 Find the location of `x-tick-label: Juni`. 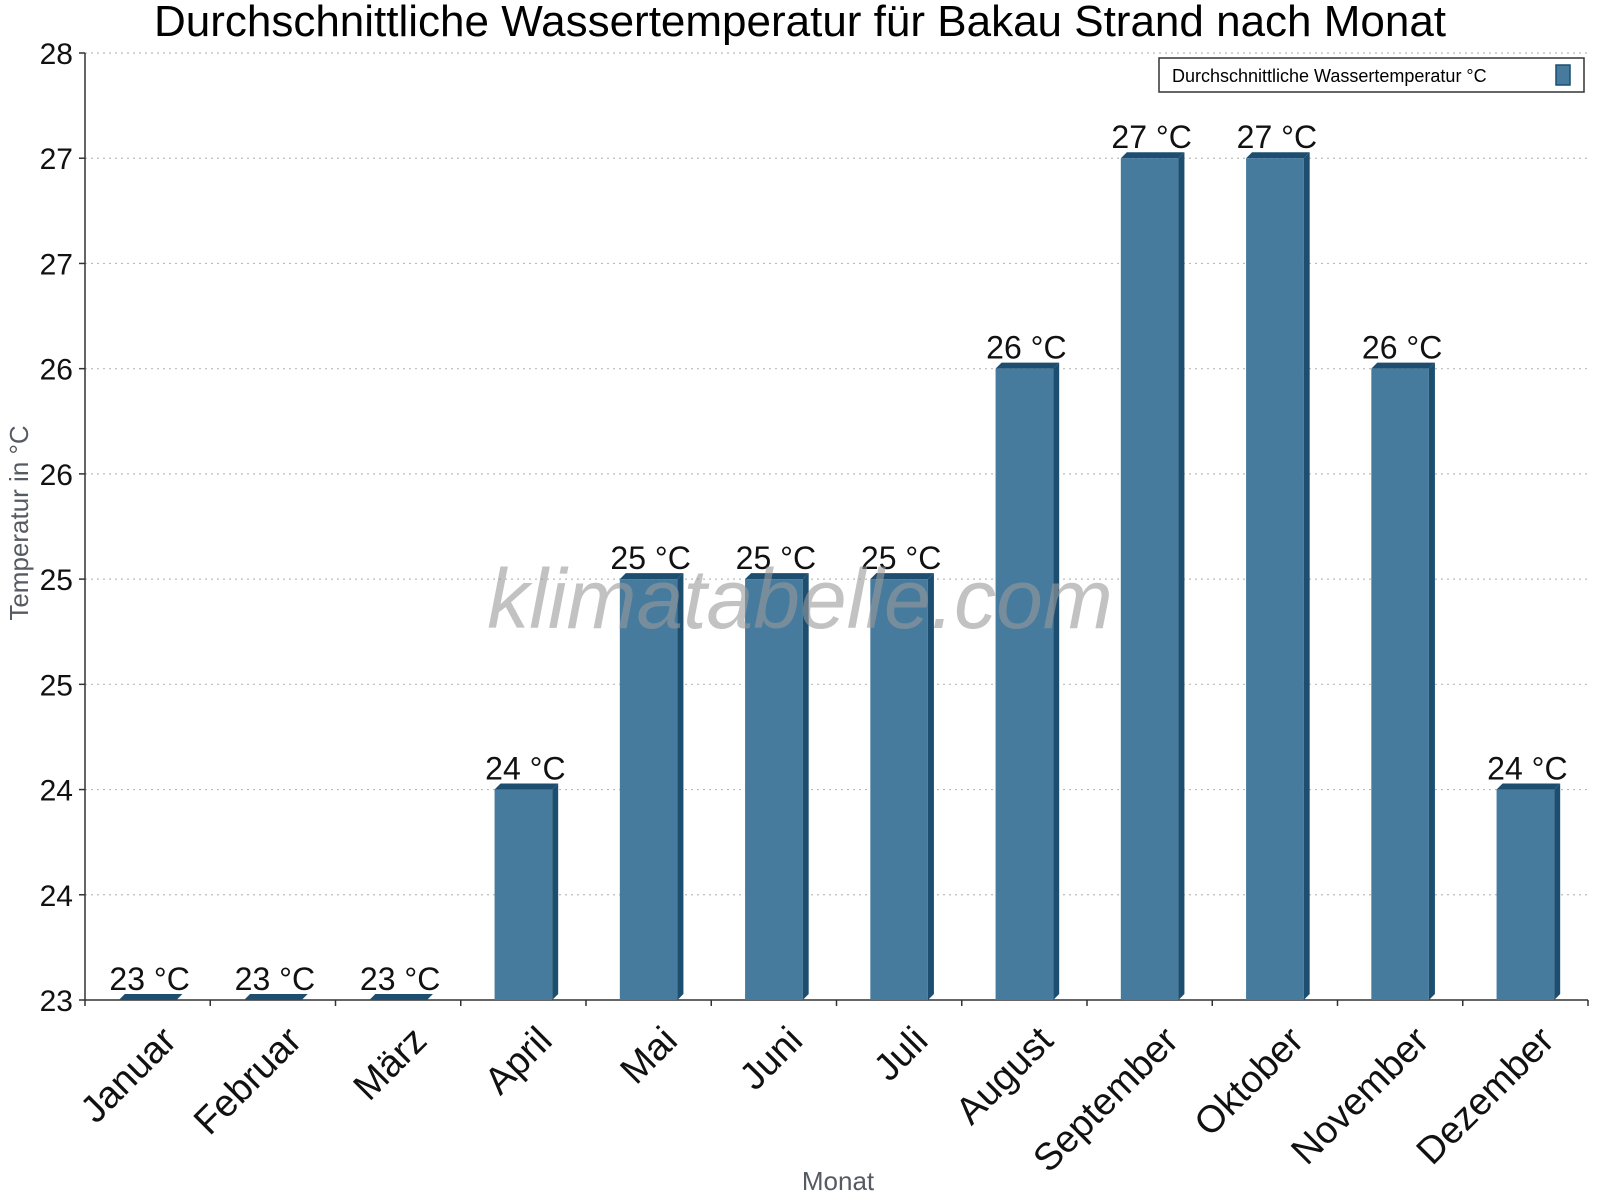

x-tick-label: Juni is located at coordinates (771, 1058).